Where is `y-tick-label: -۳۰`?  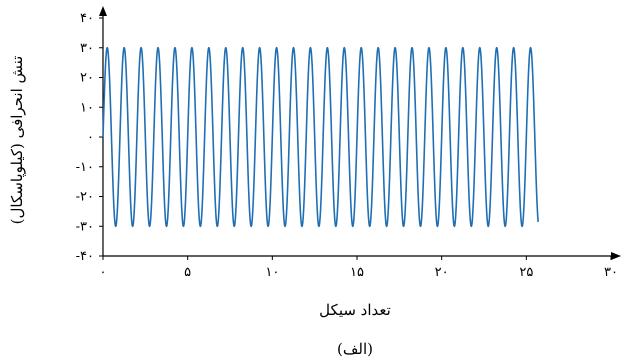
y-tick-label: -۳۰ is located at coordinates (85, 226).